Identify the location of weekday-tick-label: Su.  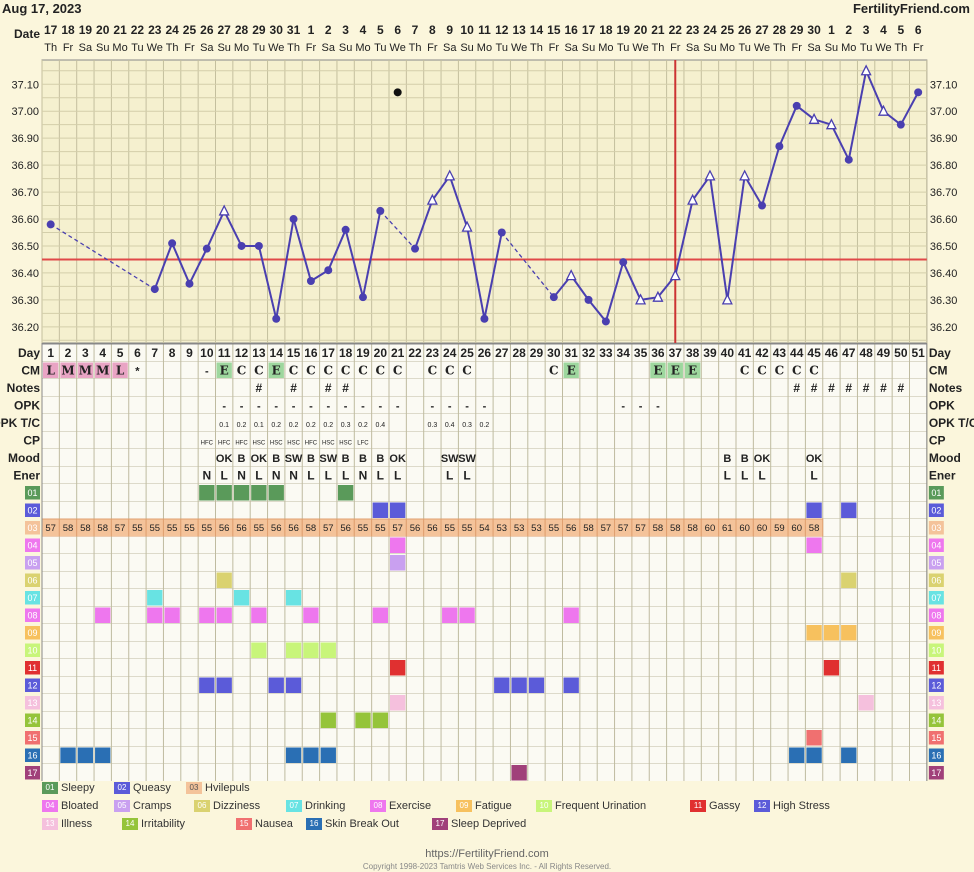
(588, 48).